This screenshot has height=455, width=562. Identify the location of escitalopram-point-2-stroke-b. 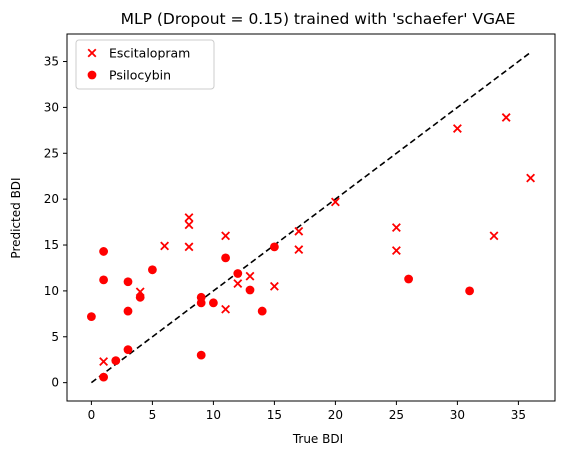
(165, 246).